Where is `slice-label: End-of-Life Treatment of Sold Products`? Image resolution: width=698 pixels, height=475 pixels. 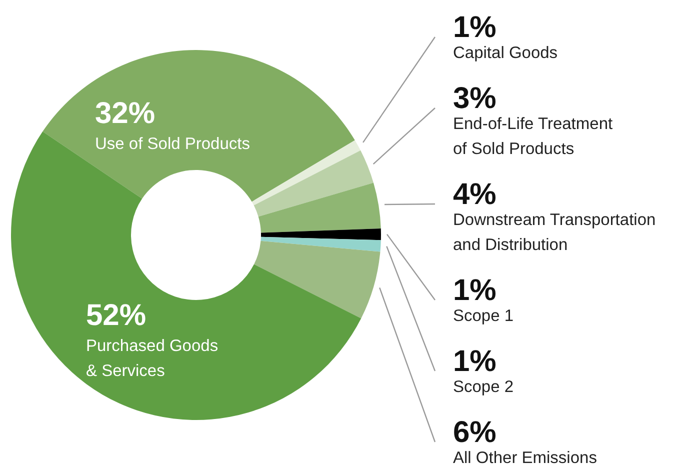
slice-label: End-of-Life Treatment of Sold Products is located at coordinates (533, 136).